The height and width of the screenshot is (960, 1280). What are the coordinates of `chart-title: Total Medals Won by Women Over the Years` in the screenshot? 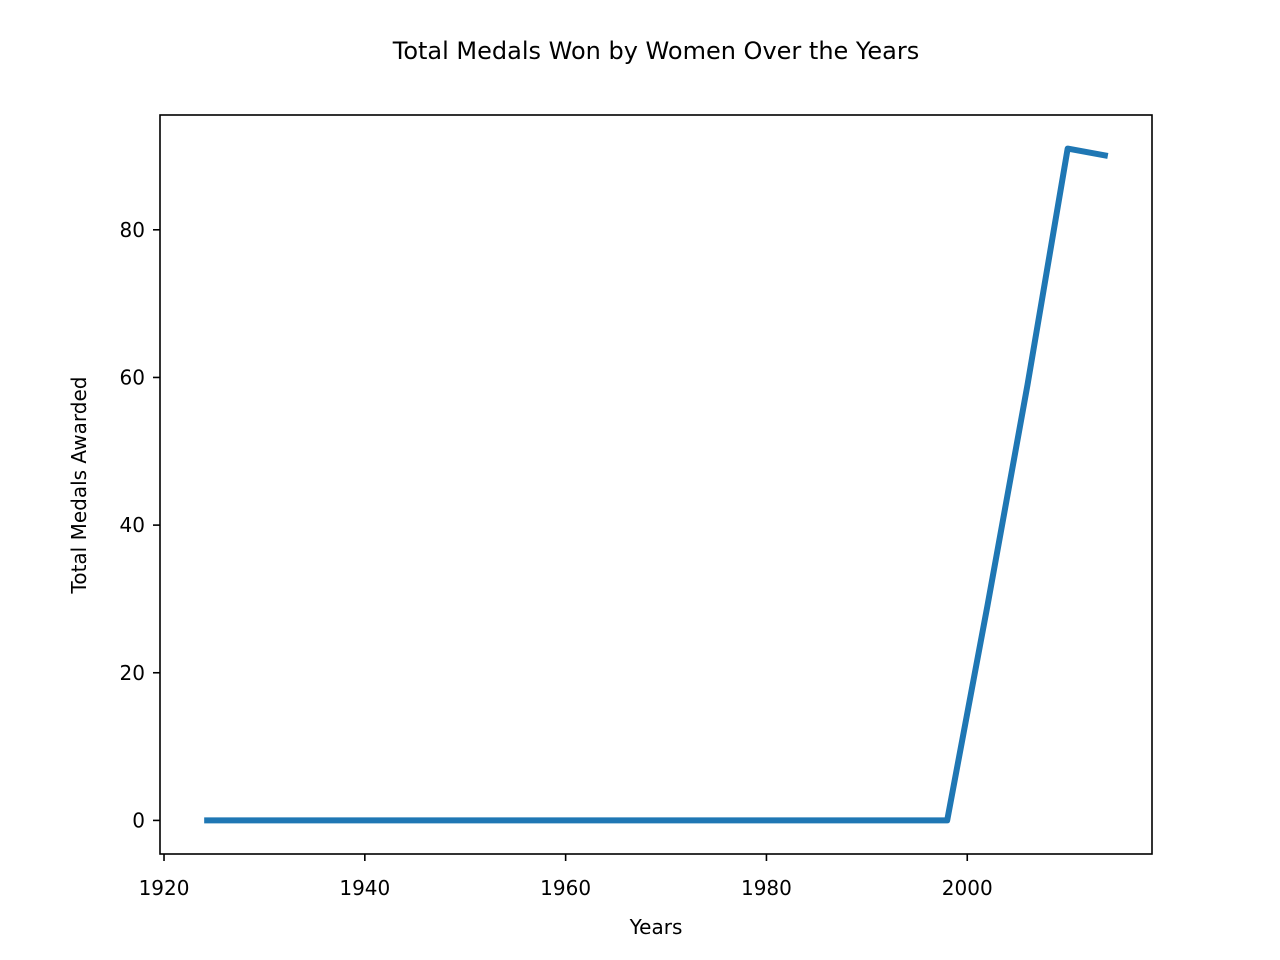 It's located at (656, 51).